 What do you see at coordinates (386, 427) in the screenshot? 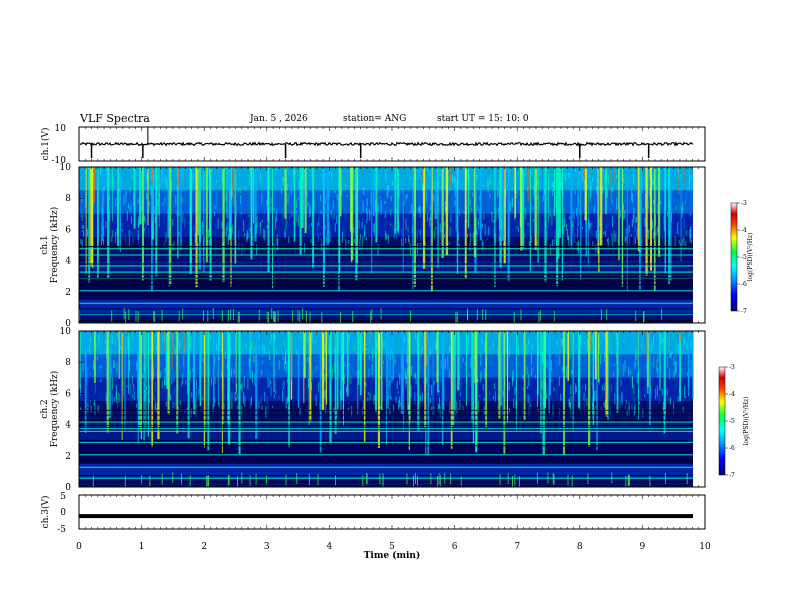
I see `spectrogram-gap` at bounding box center [386, 427].